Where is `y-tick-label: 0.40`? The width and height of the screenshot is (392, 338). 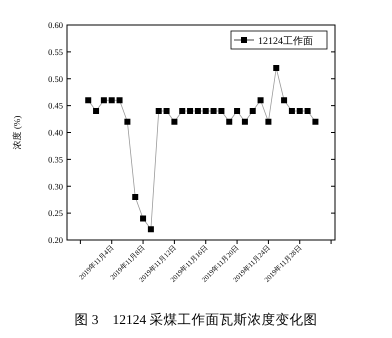 y-tick-label: 0.40 is located at coordinates (55, 133).